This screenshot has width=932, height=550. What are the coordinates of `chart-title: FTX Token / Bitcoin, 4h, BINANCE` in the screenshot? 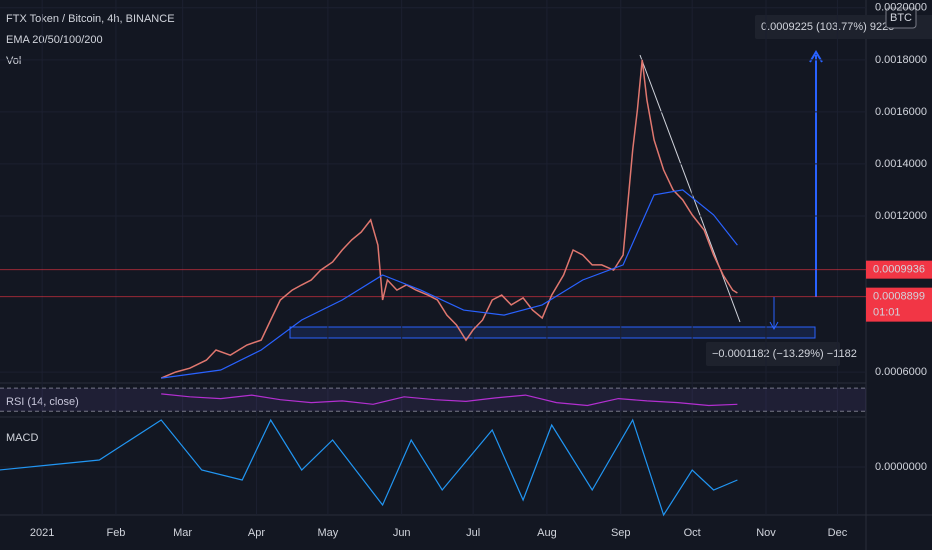 It's located at (90, 19).